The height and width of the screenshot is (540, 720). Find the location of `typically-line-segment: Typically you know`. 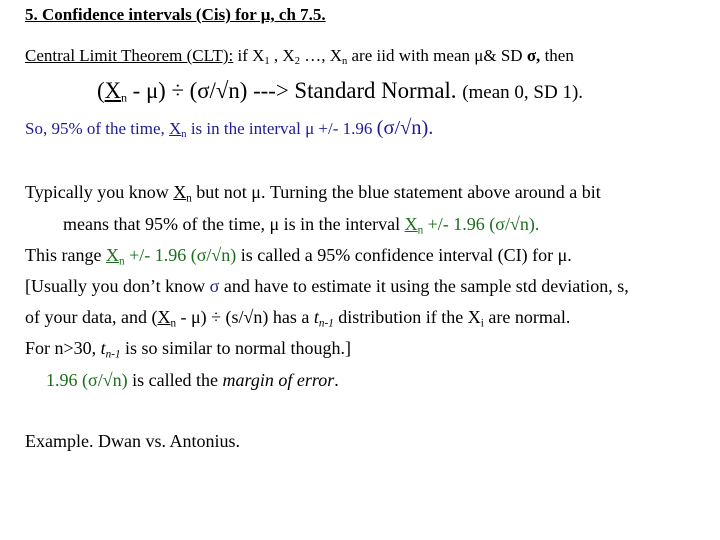

typically-line-segment: Typically you know is located at coordinates (99, 192).